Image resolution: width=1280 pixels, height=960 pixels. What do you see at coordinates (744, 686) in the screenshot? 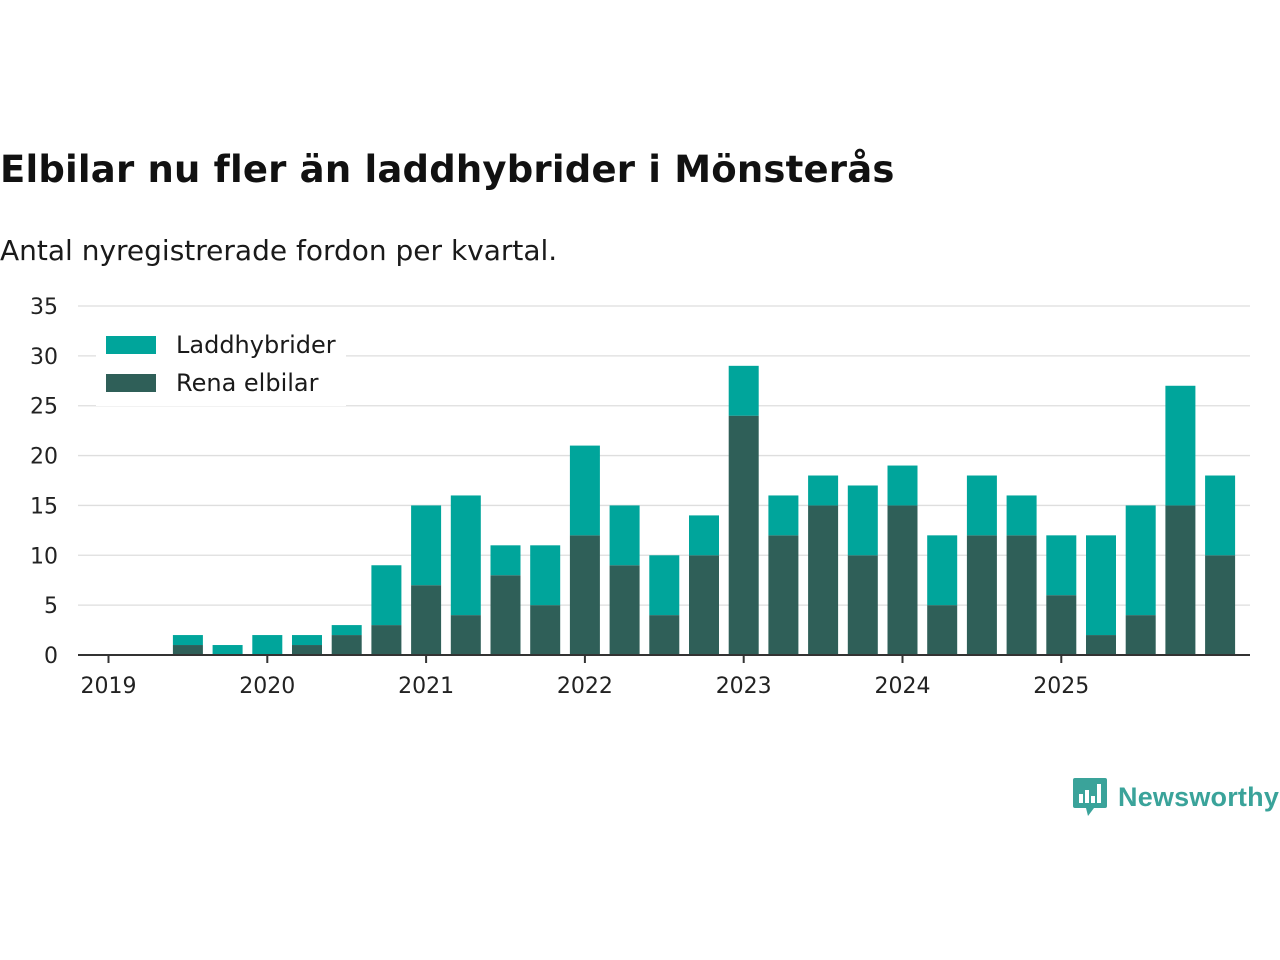
I see `x-tick-label: 2023` at bounding box center [744, 686].